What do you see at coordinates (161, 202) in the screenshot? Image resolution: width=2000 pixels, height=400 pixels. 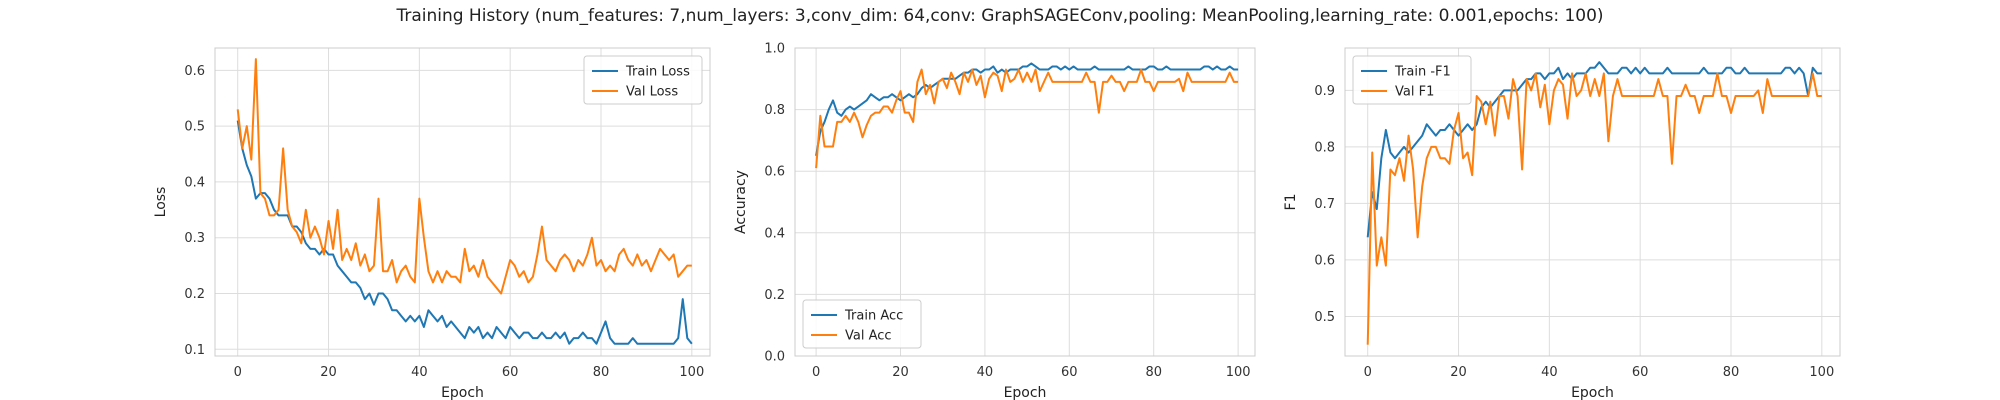 I see `y-axis-label: Loss` at bounding box center [161, 202].